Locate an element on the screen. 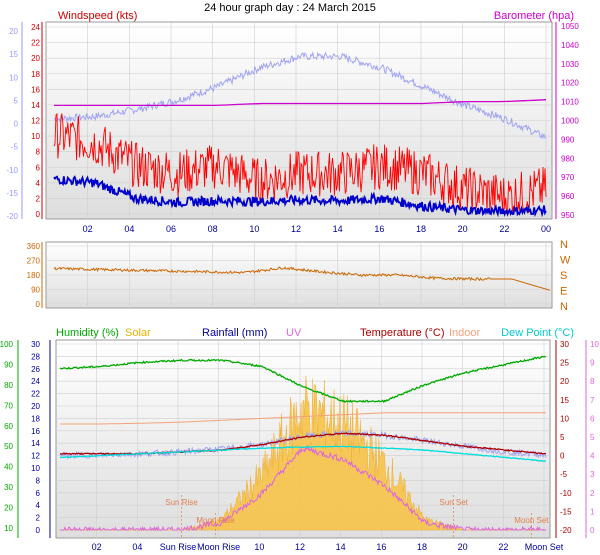 The width and height of the screenshot is (600, 555). temp-noise-line is located at coordinates (303, 444).